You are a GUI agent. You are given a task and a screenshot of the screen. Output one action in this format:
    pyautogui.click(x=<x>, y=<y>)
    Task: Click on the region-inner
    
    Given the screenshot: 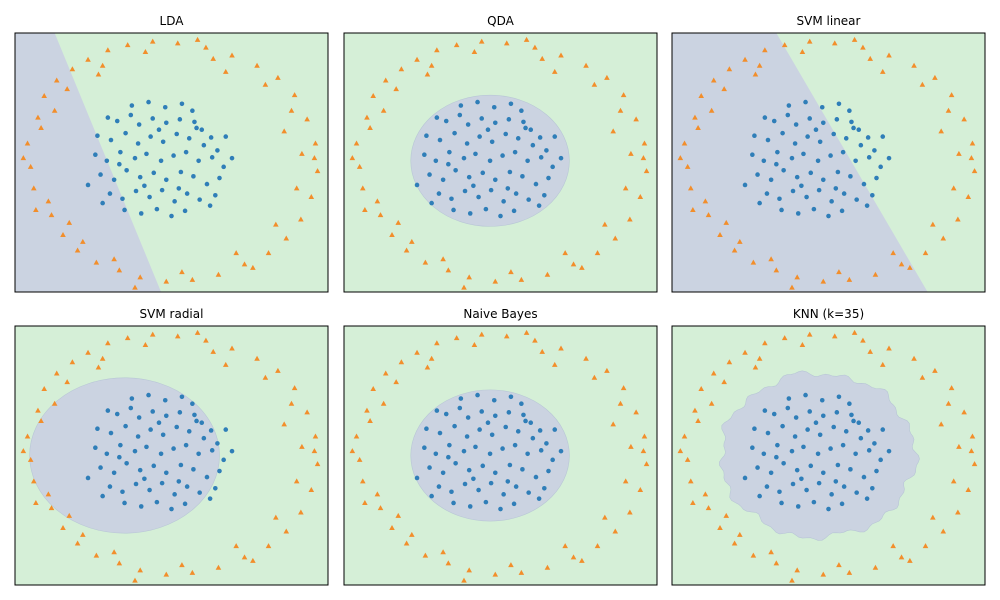 What is the action you would take?
    pyautogui.click(x=124, y=455)
    